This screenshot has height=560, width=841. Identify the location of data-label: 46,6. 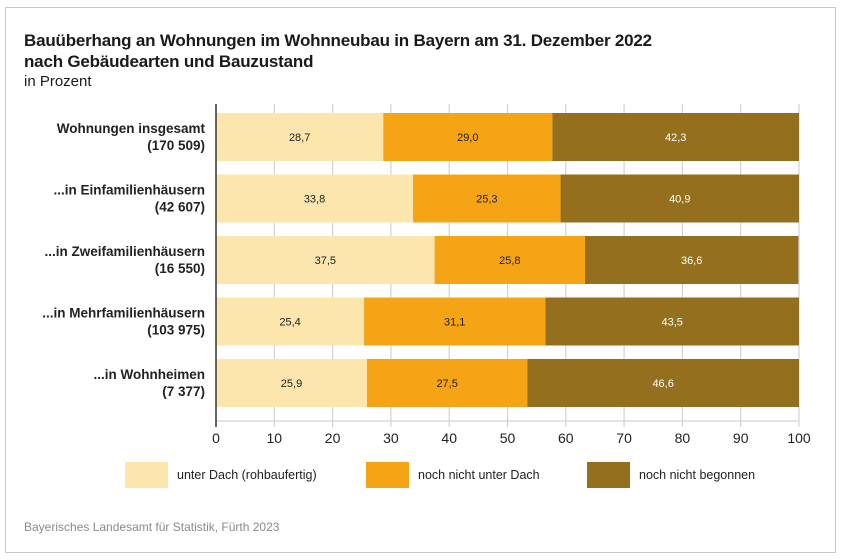
(662, 384).